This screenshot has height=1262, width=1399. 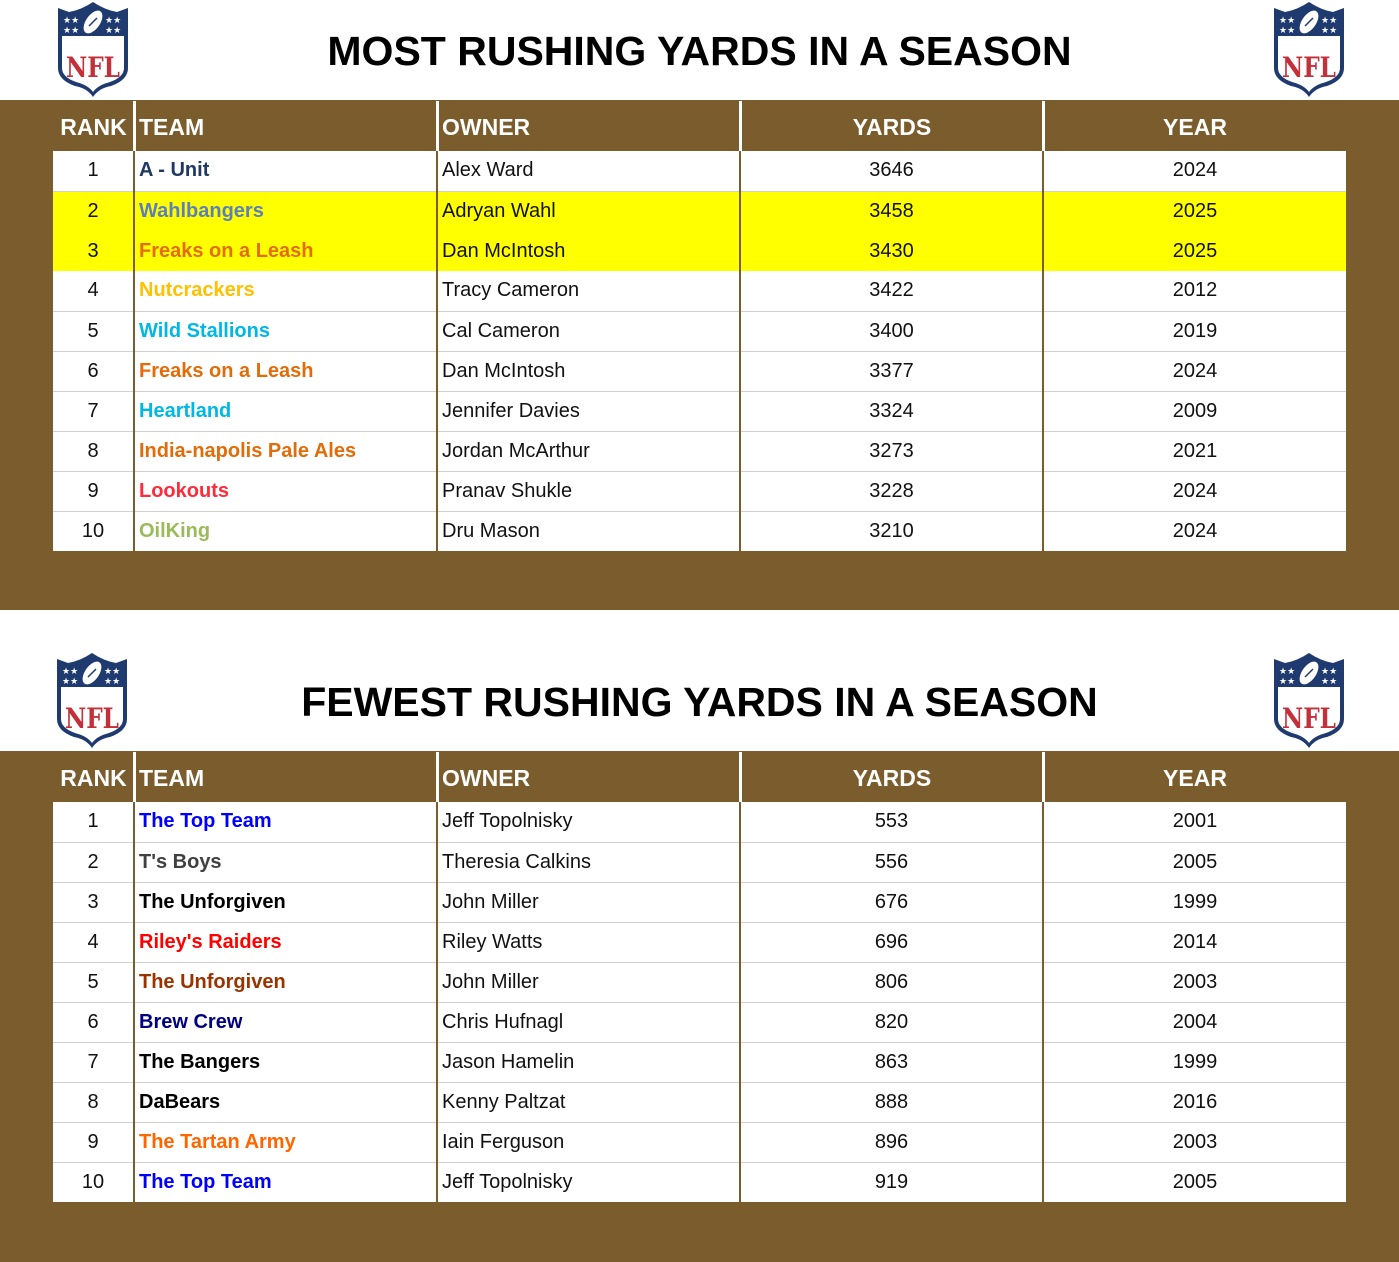 I want to click on table-row: 6 Brew Crew Chris Hufnagl 820 2004, so click(x=699, y=1022).